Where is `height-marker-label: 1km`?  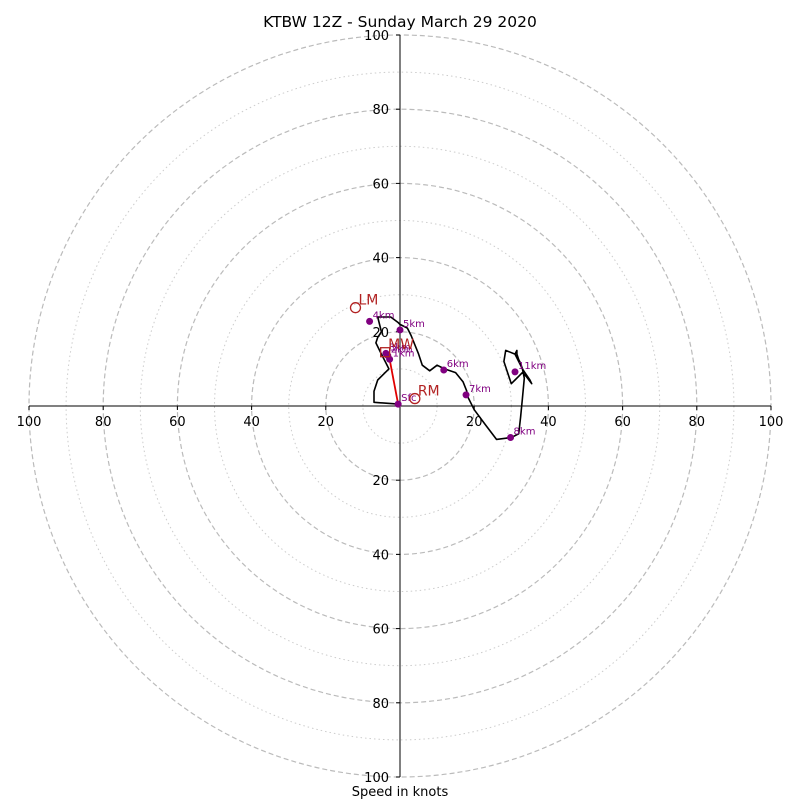
height-marker-label: 1km is located at coordinates (404, 353).